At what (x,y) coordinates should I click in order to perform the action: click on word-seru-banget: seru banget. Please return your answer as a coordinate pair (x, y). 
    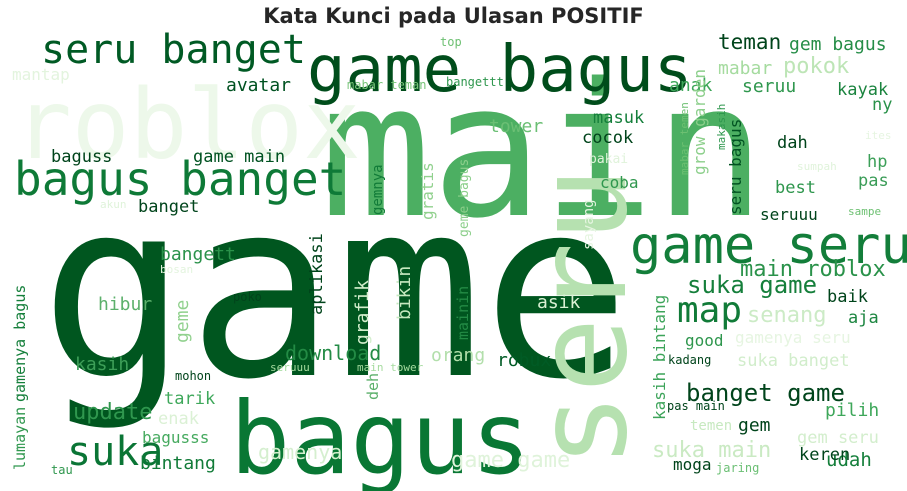
    Looking at the image, I should click on (173, 50).